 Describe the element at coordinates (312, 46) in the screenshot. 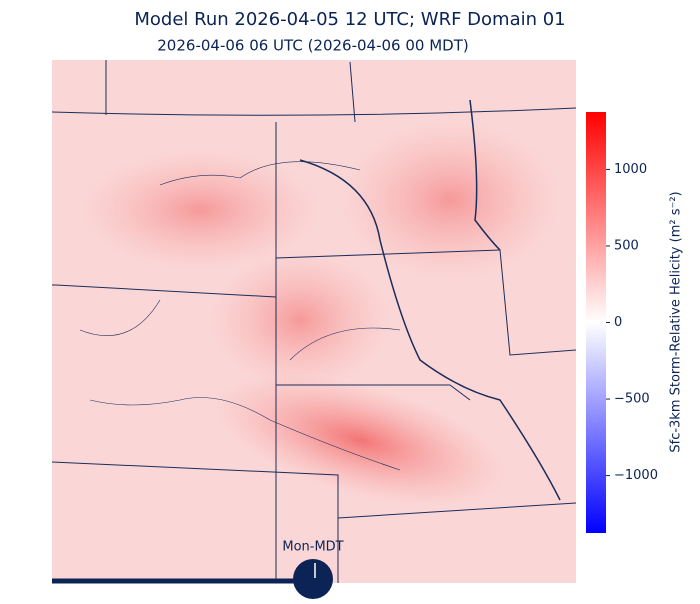

I see `subtitle: 2026-04-06 06 UTC (2026-04-06 00 MDT)` at that location.